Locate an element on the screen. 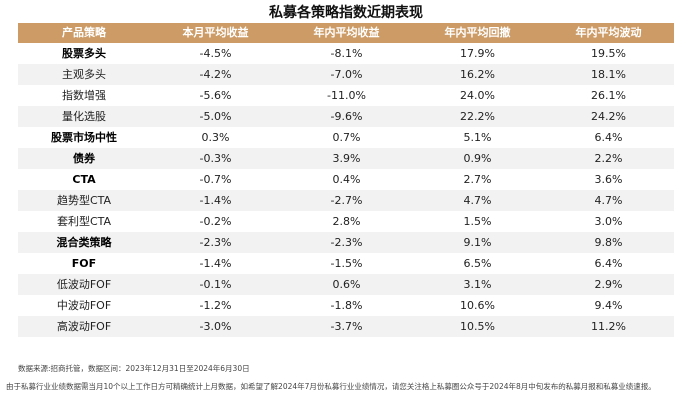 Image resolution: width=692 pixels, height=408 pixels. ytd-drawdown-cell: 9.1% is located at coordinates (477, 242).